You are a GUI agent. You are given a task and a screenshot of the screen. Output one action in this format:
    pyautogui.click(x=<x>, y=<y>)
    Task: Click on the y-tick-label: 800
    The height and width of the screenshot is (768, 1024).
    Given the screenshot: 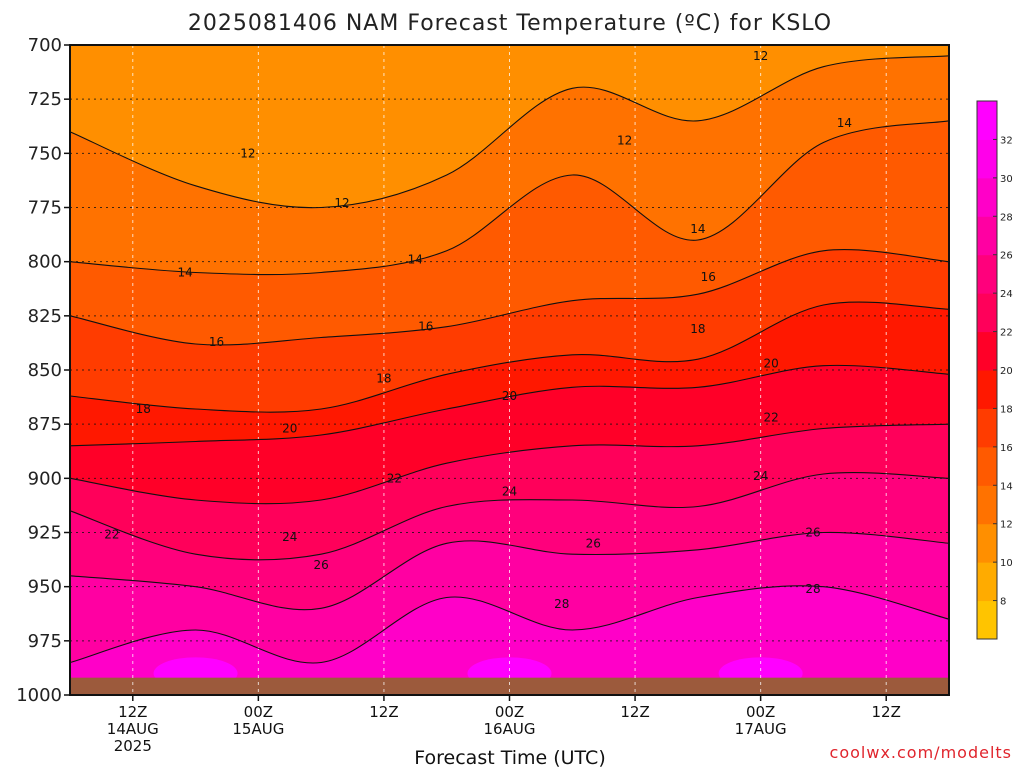 What is the action you would take?
    pyautogui.click(x=45, y=262)
    